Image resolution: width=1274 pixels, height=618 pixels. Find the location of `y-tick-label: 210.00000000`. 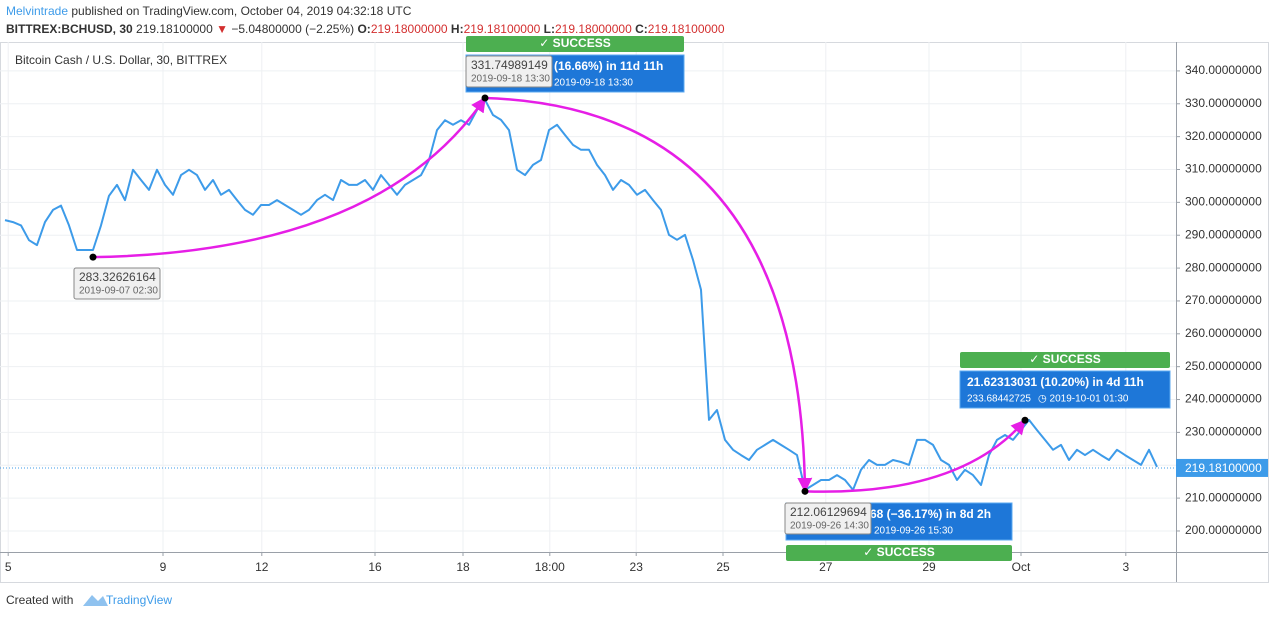

y-tick-label: 210.00000000 is located at coordinates (1223, 497).